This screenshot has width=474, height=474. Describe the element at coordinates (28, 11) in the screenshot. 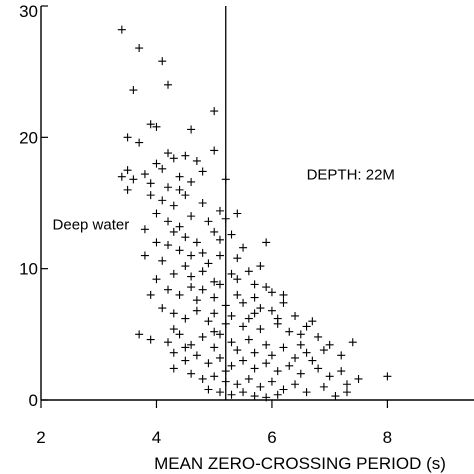

I see `y-tick-label: 30` at that location.